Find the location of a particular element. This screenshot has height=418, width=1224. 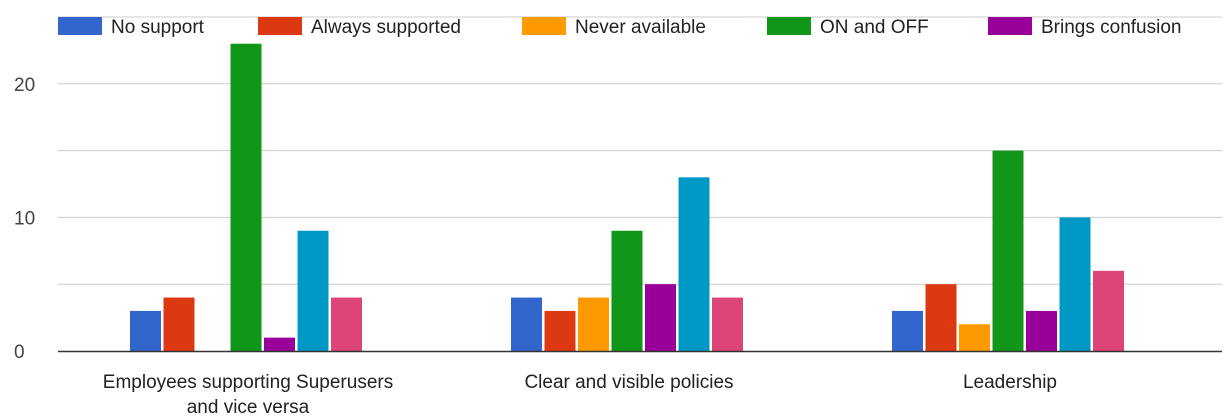

x-category-label: Leadership is located at coordinates (1010, 382).